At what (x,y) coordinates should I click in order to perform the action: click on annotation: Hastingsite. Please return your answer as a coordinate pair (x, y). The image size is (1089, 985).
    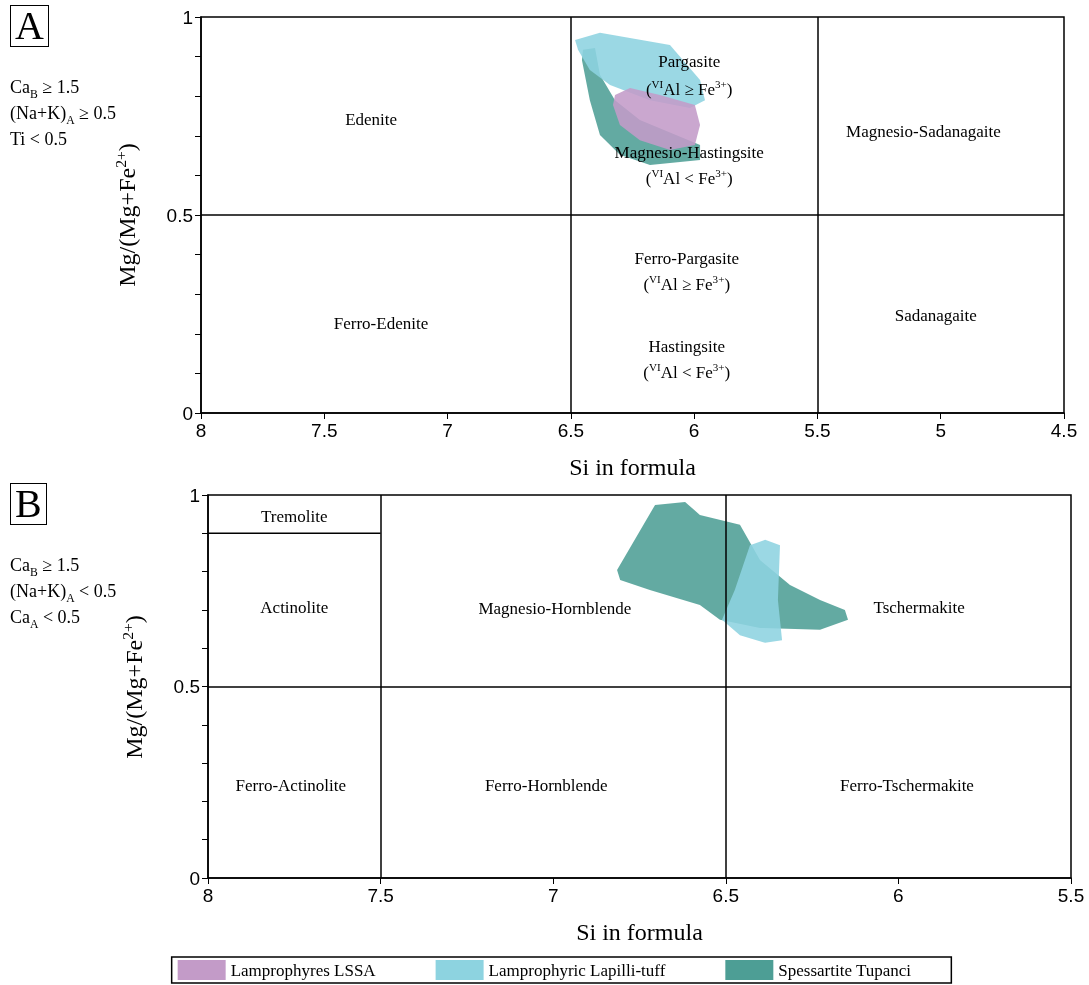
    Looking at the image, I should click on (686, 346).